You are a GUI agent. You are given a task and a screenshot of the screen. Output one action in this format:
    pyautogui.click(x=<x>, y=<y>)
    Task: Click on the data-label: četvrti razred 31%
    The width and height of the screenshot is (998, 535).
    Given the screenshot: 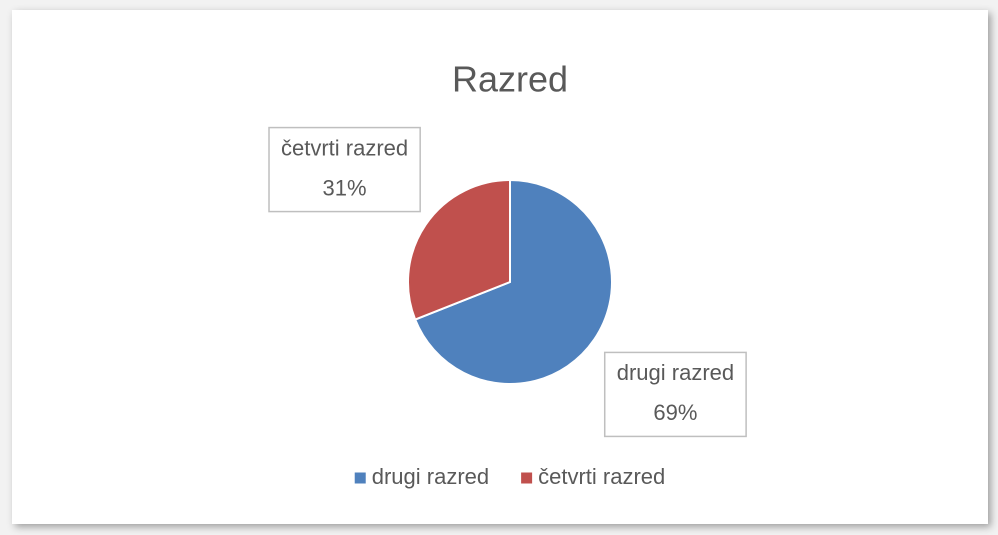 What is the action you would take?
    pyautogui.click(x=344, y=169)
    